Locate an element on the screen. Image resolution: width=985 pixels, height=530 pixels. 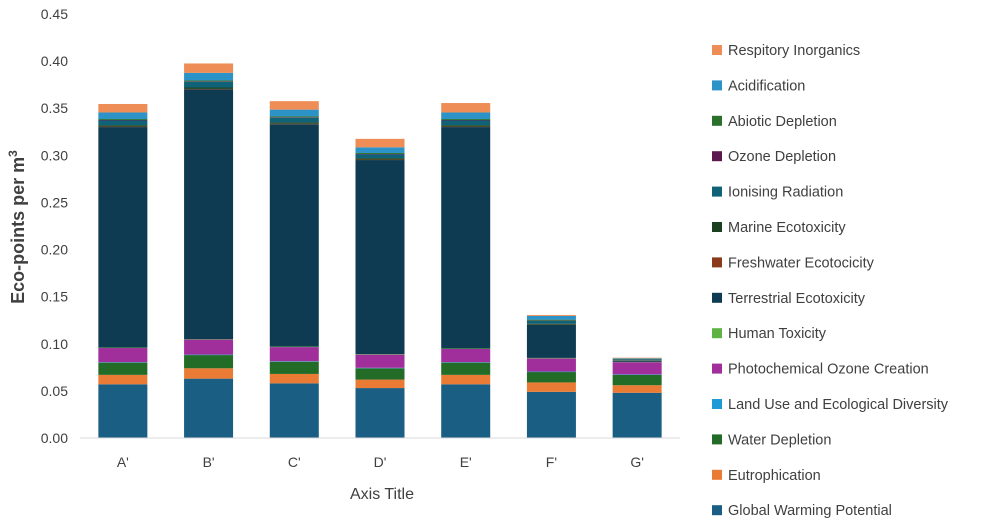
legend-label: Photochemical Ozone Creation is located at coordinates (828, 370).